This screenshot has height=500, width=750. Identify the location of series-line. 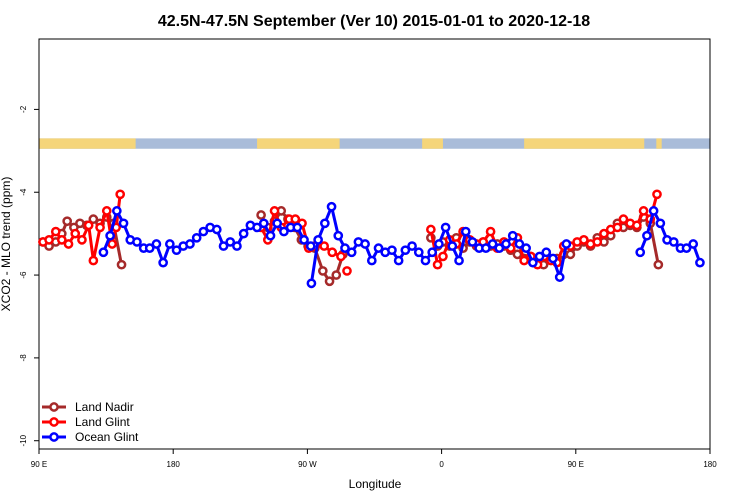
(207, 237).